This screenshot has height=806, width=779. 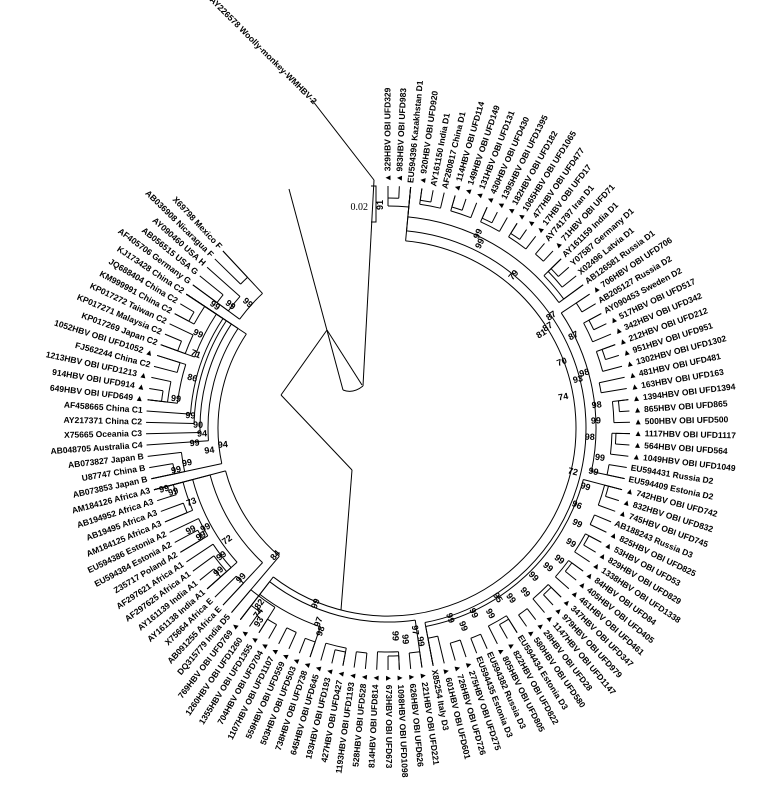 I want to click on bootstrap-value: 79, so click(x=513, y=275).